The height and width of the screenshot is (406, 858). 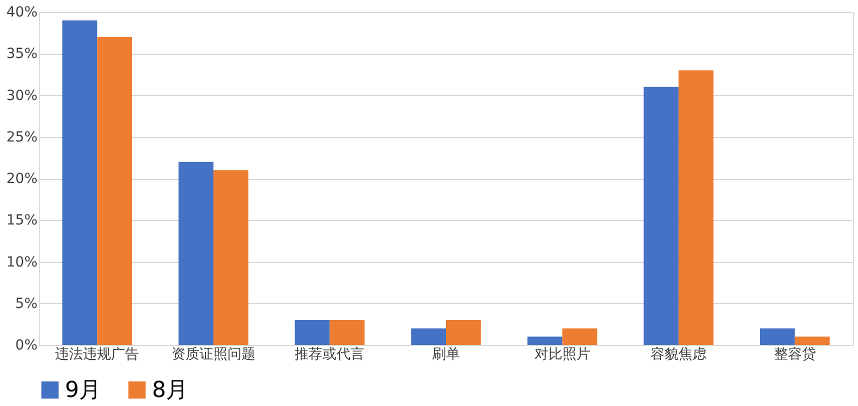 What do you see at coordinates (97, 354) in the screenshot?
I see `x-tick-label: 违法违规广告` at bounding box center [97, 354].